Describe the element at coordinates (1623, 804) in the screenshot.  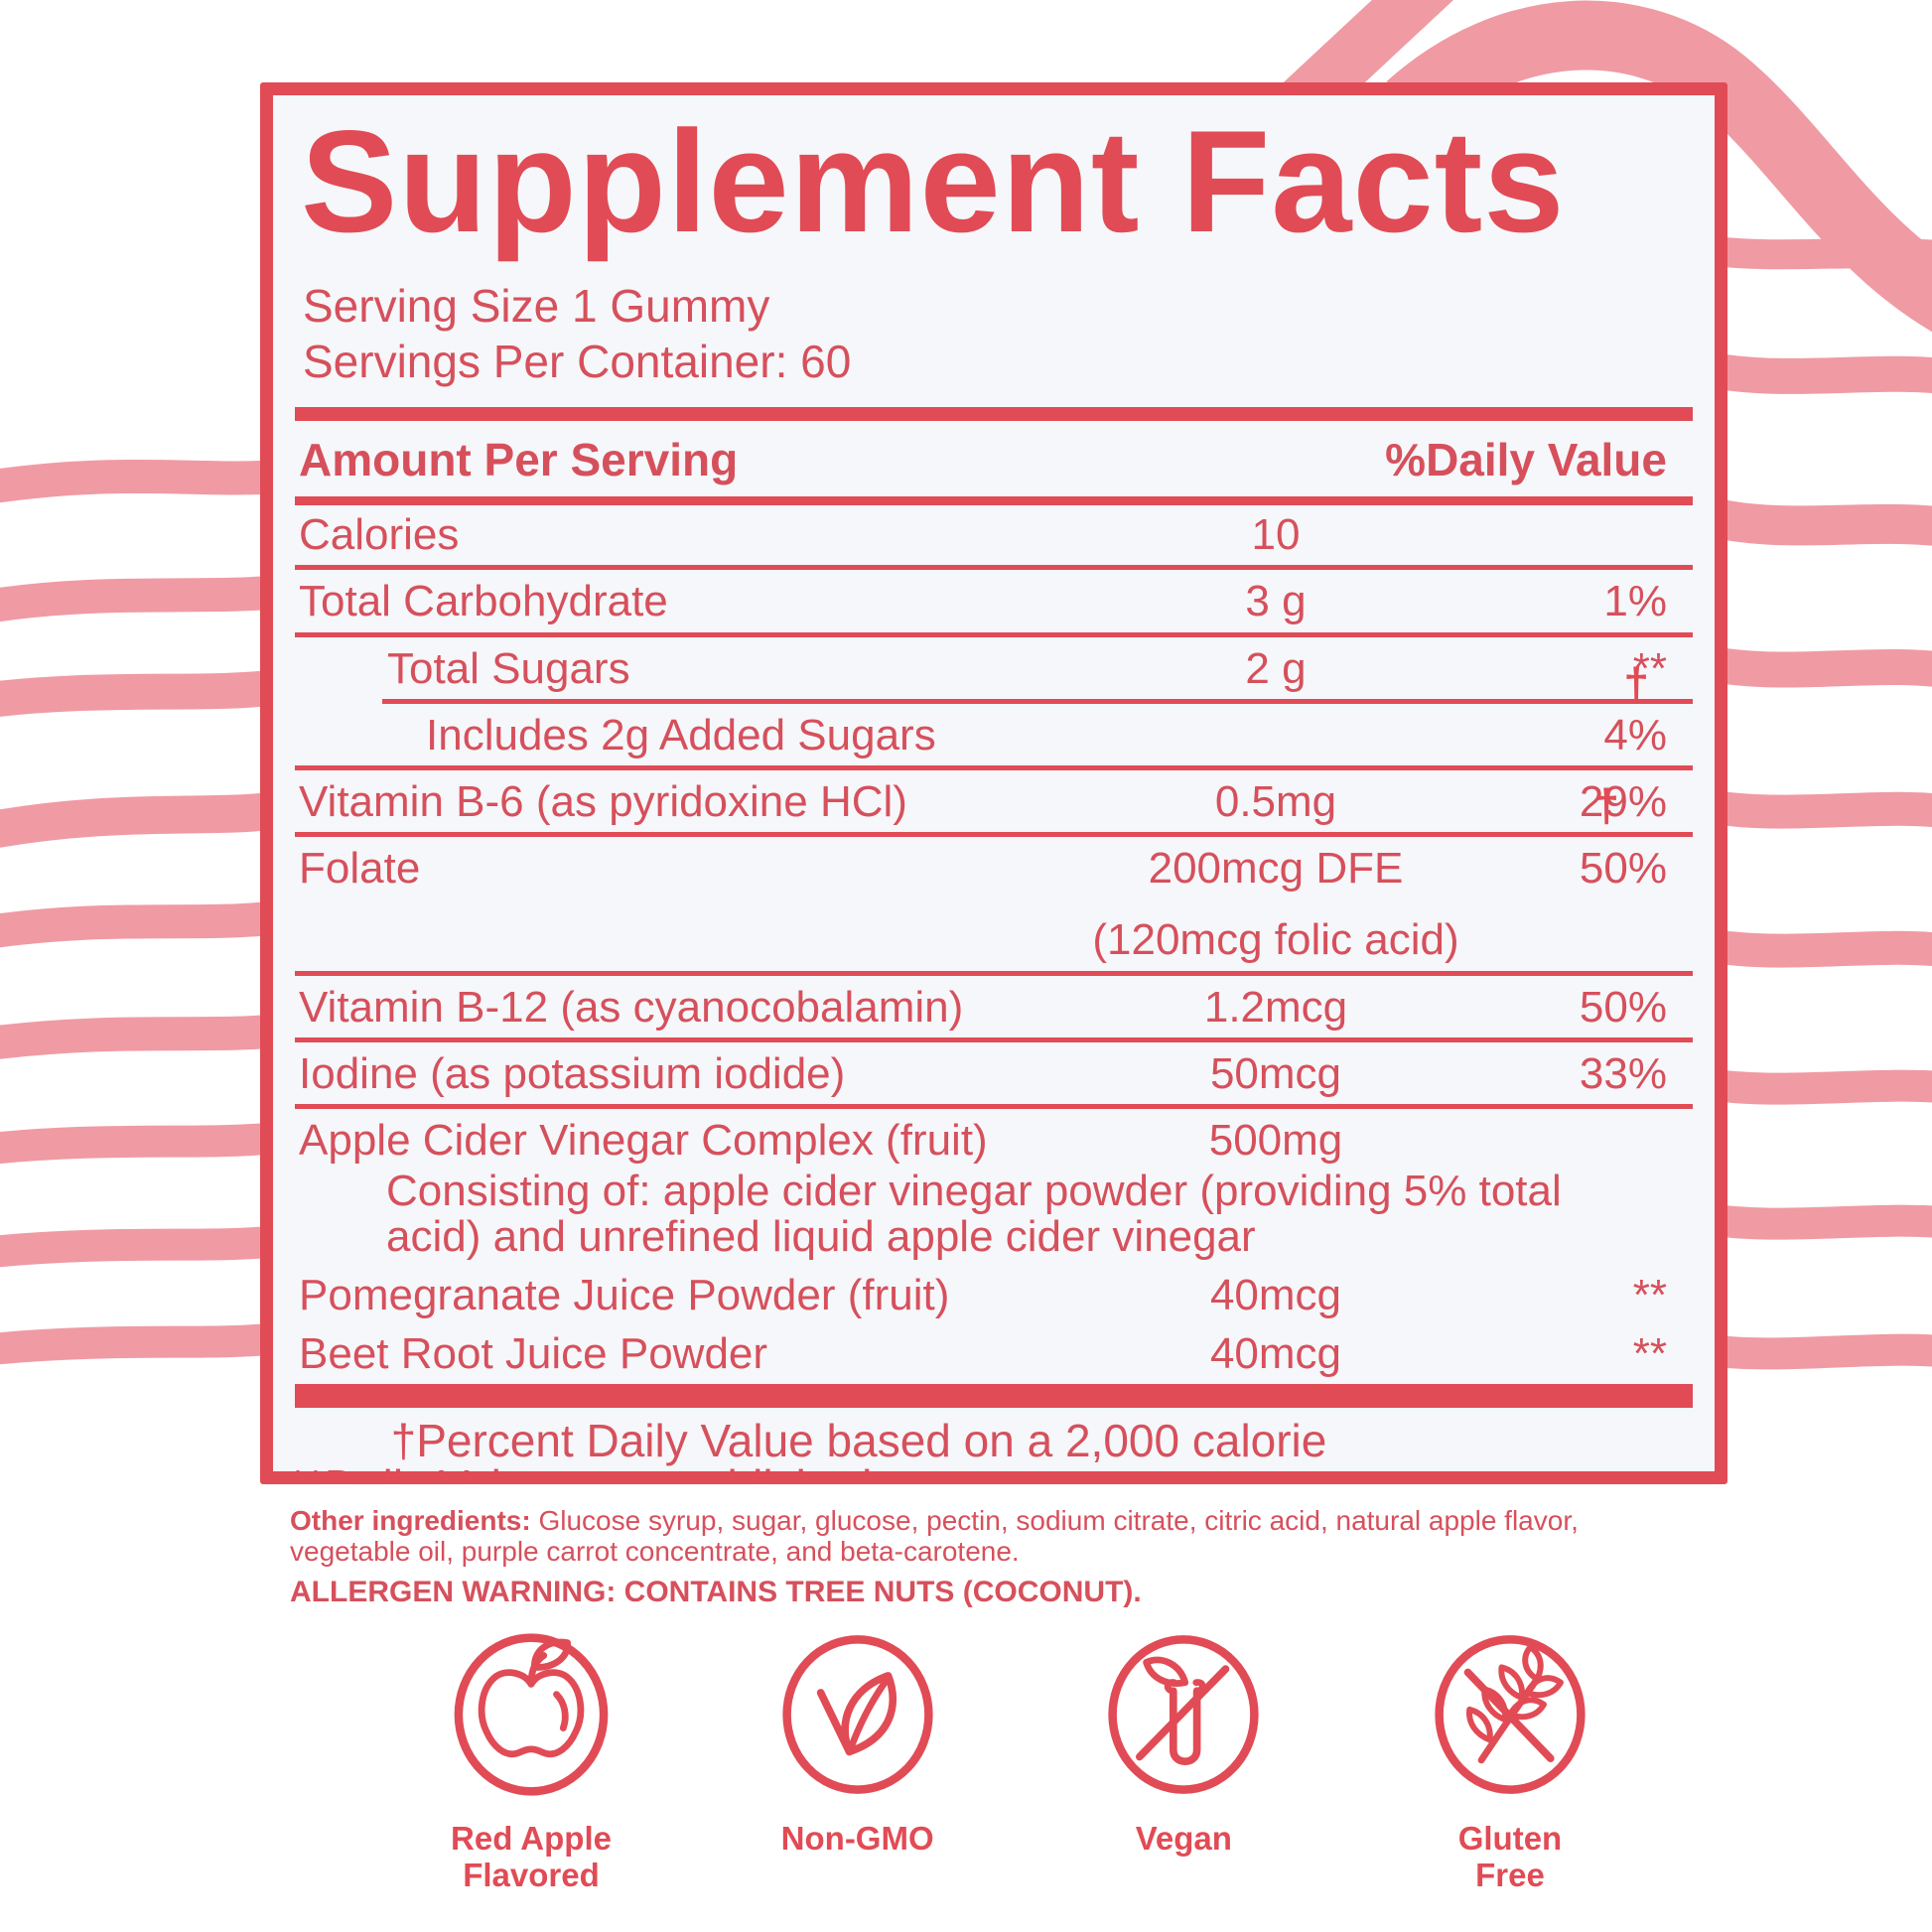
I see `row-daily-value: 29% †` at that location.